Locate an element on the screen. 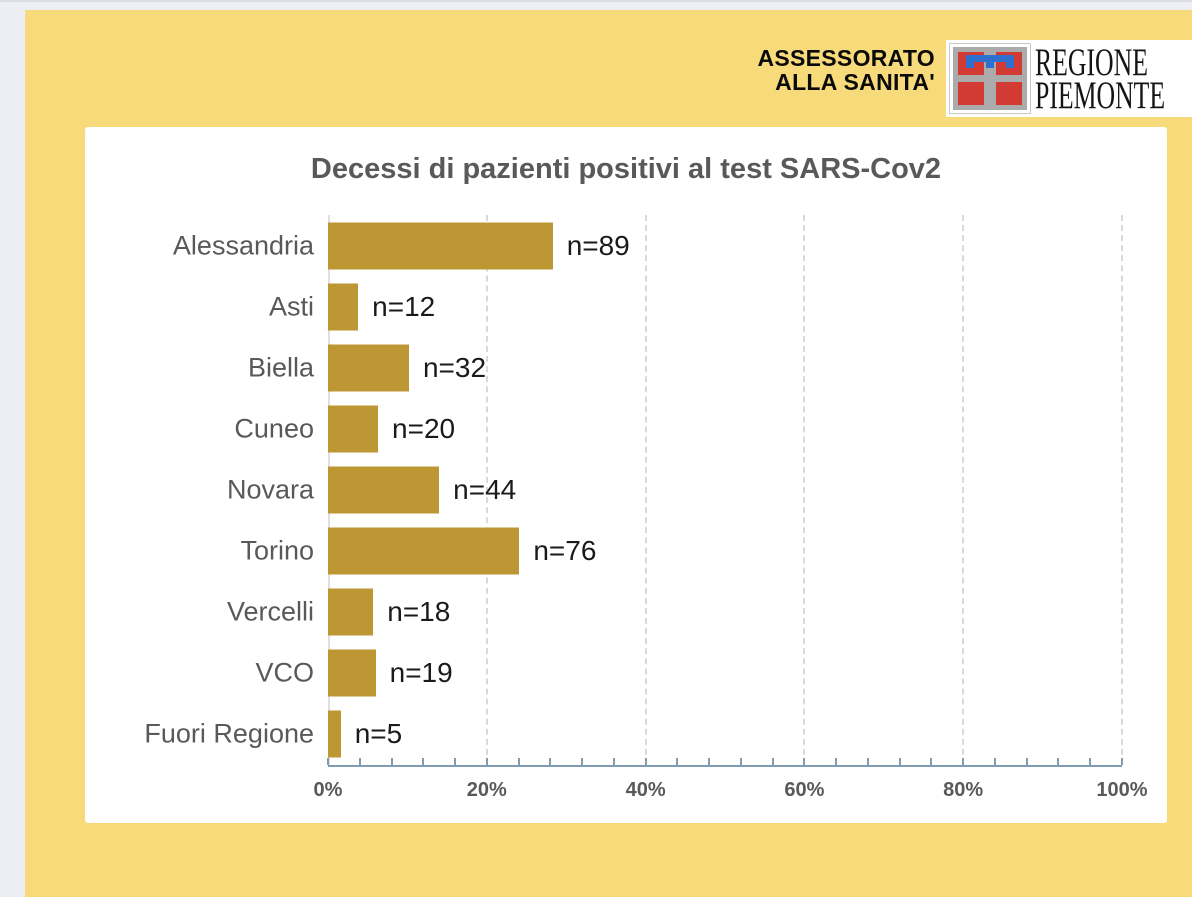  piemonte-line: PIEMONTE is located at coordinates (1100, 95).